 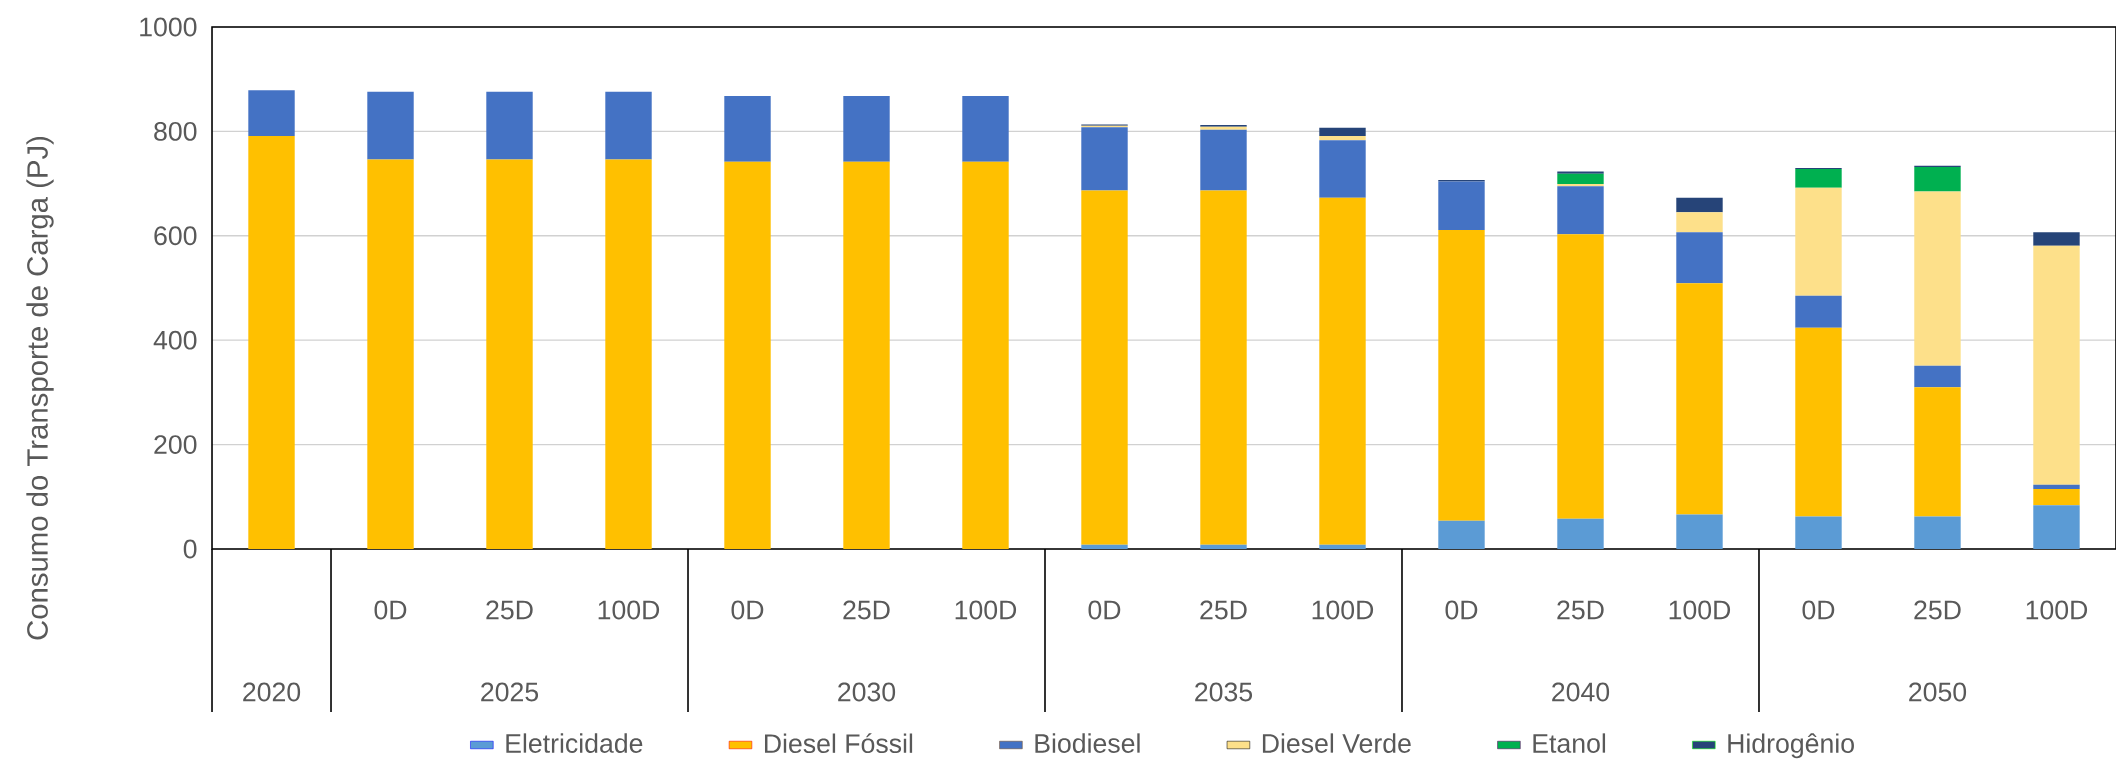 I want to click on legend-label: Biodiesel, so click(x=1087, y=743).